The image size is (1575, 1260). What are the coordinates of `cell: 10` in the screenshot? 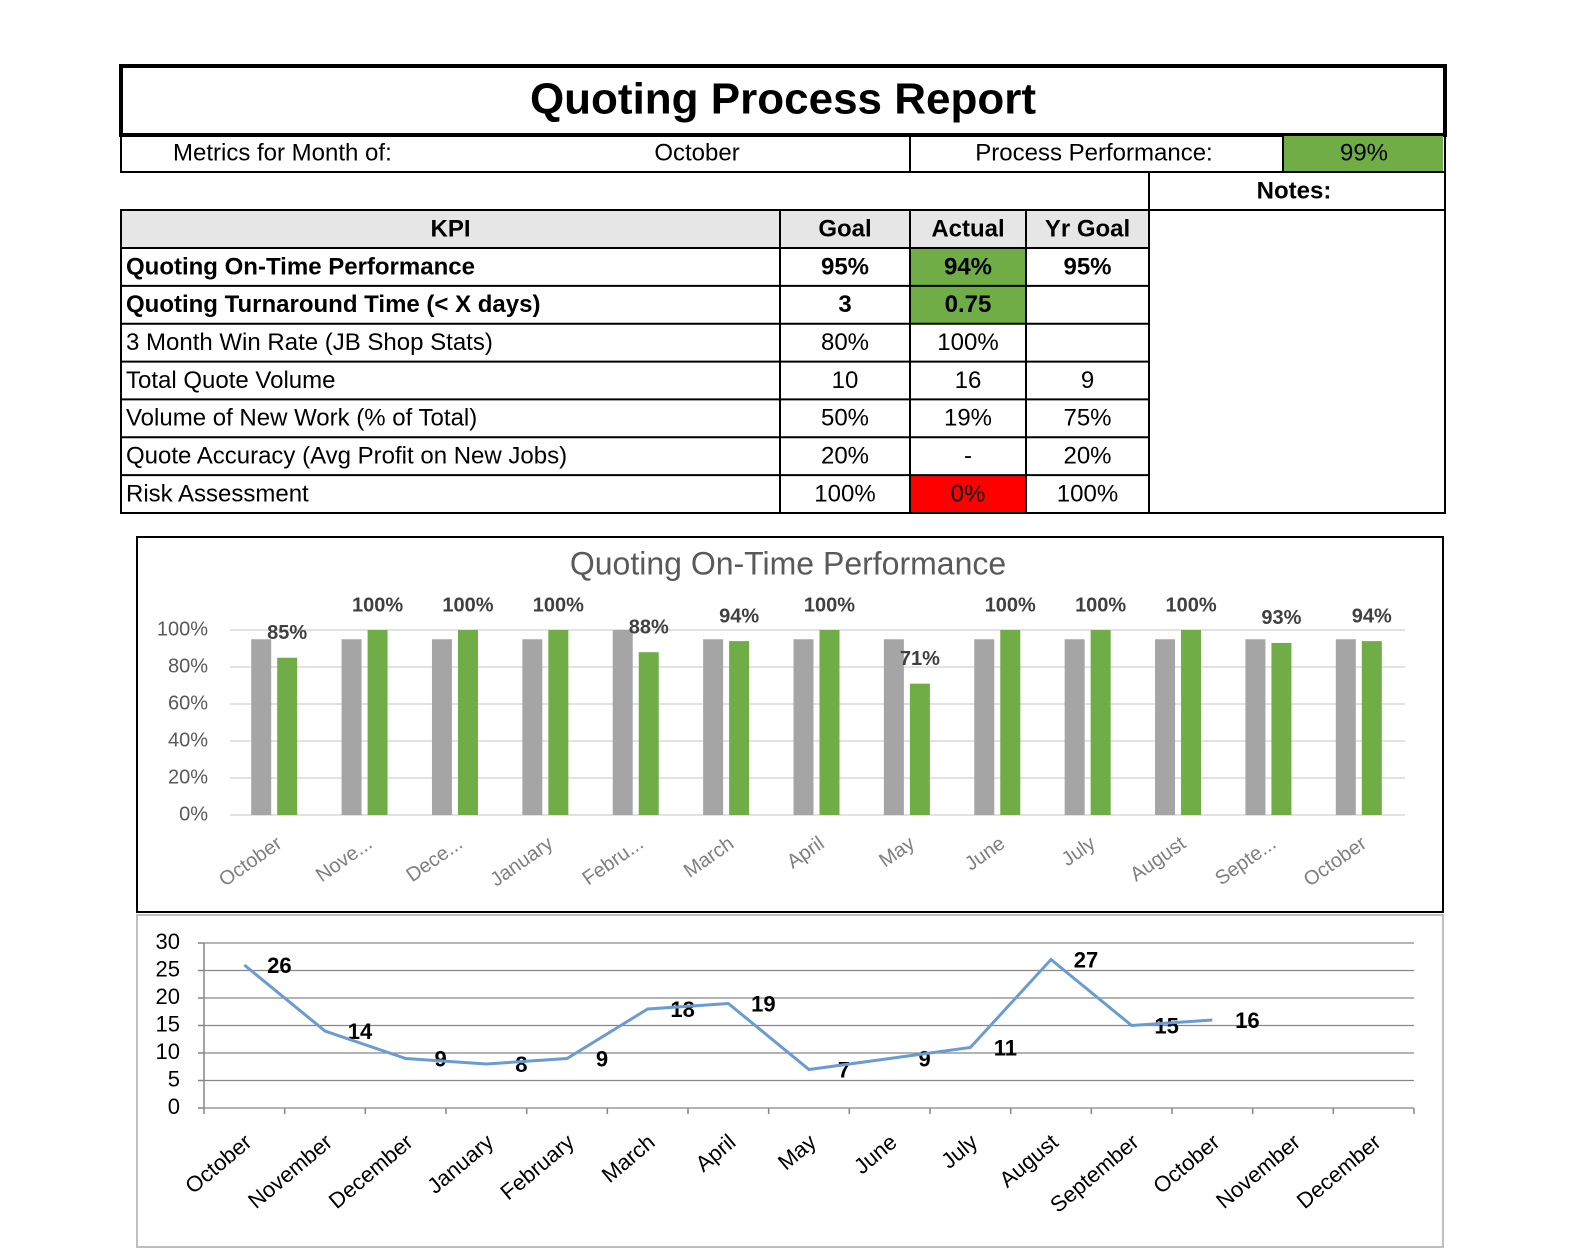 It's located at (845, 380).